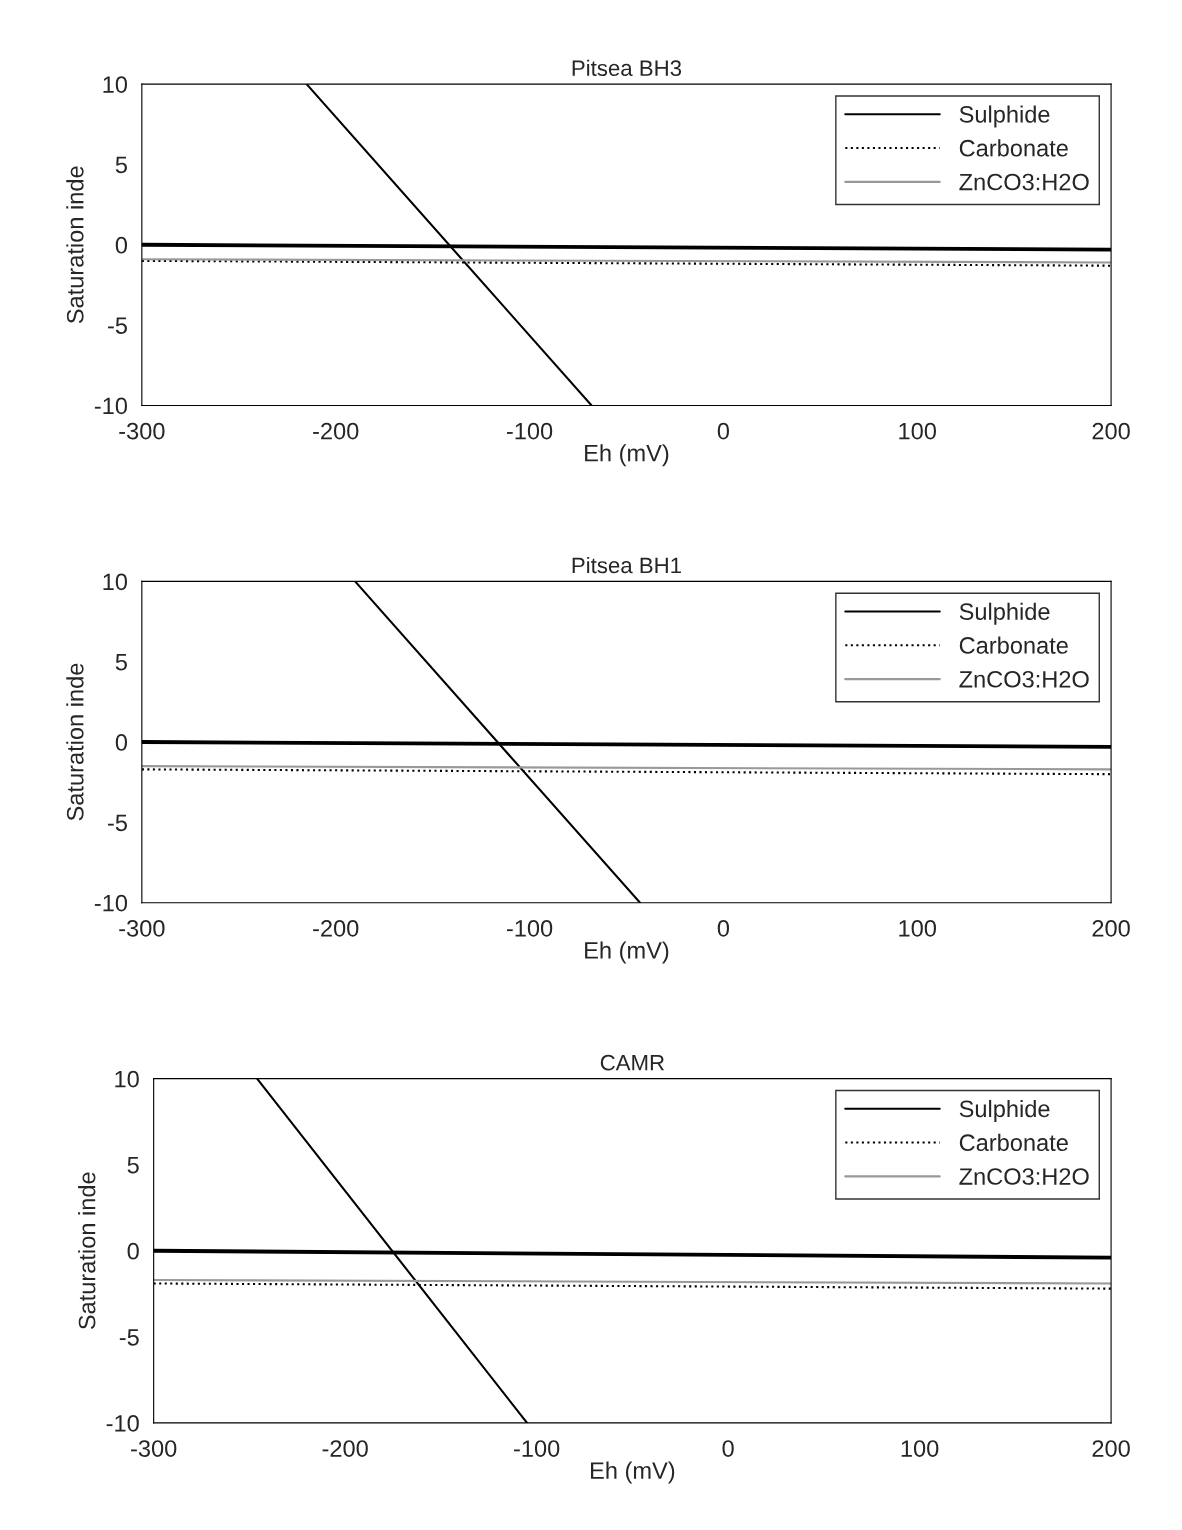  Describe the element at coordinates (632, 1062) in the screenshot. I see `chart-title: CAMR` at that location.